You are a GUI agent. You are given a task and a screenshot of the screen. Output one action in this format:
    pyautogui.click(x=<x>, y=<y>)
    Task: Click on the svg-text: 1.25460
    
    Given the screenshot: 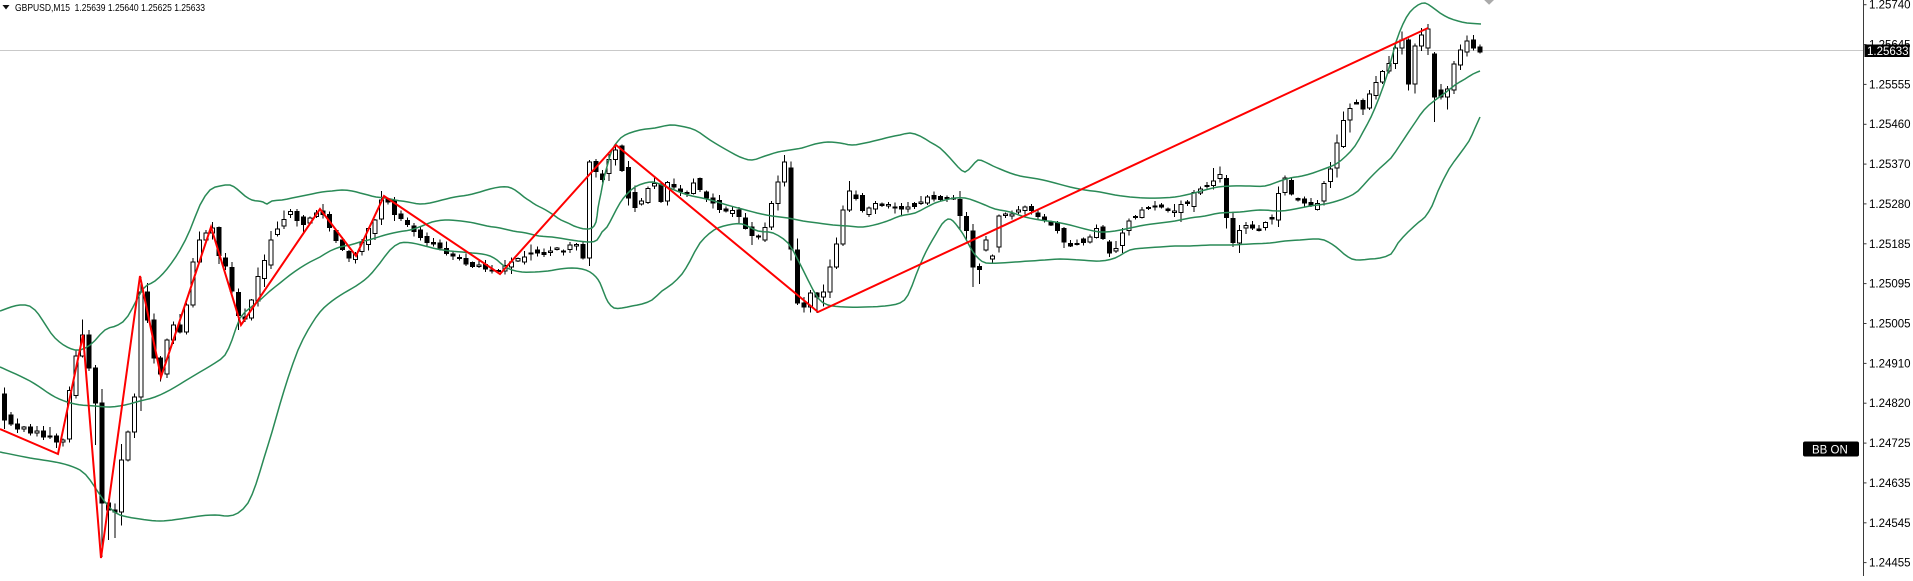 What is the action you would take?
    pyautogui.click(x=1890, y=125)
    